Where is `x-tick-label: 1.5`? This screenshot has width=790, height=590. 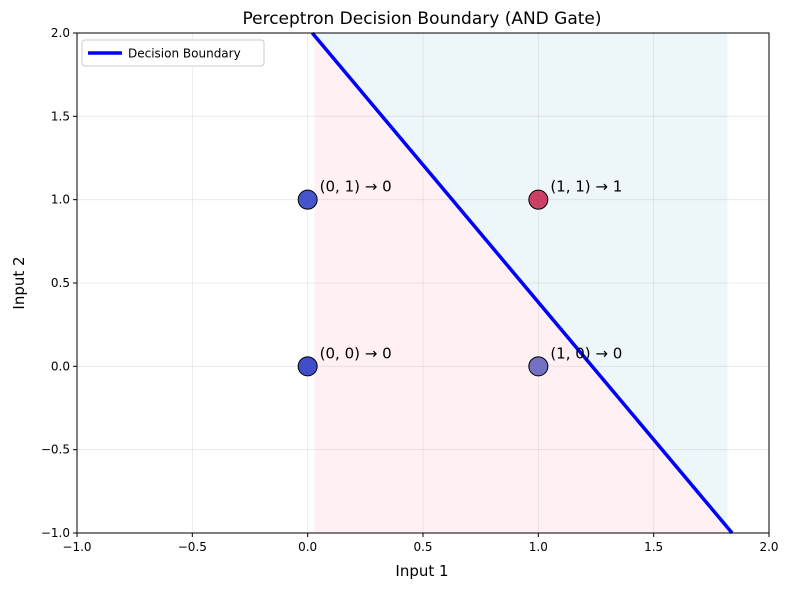
x-tick-label: 1.5 is located at coordinates (653, 547).